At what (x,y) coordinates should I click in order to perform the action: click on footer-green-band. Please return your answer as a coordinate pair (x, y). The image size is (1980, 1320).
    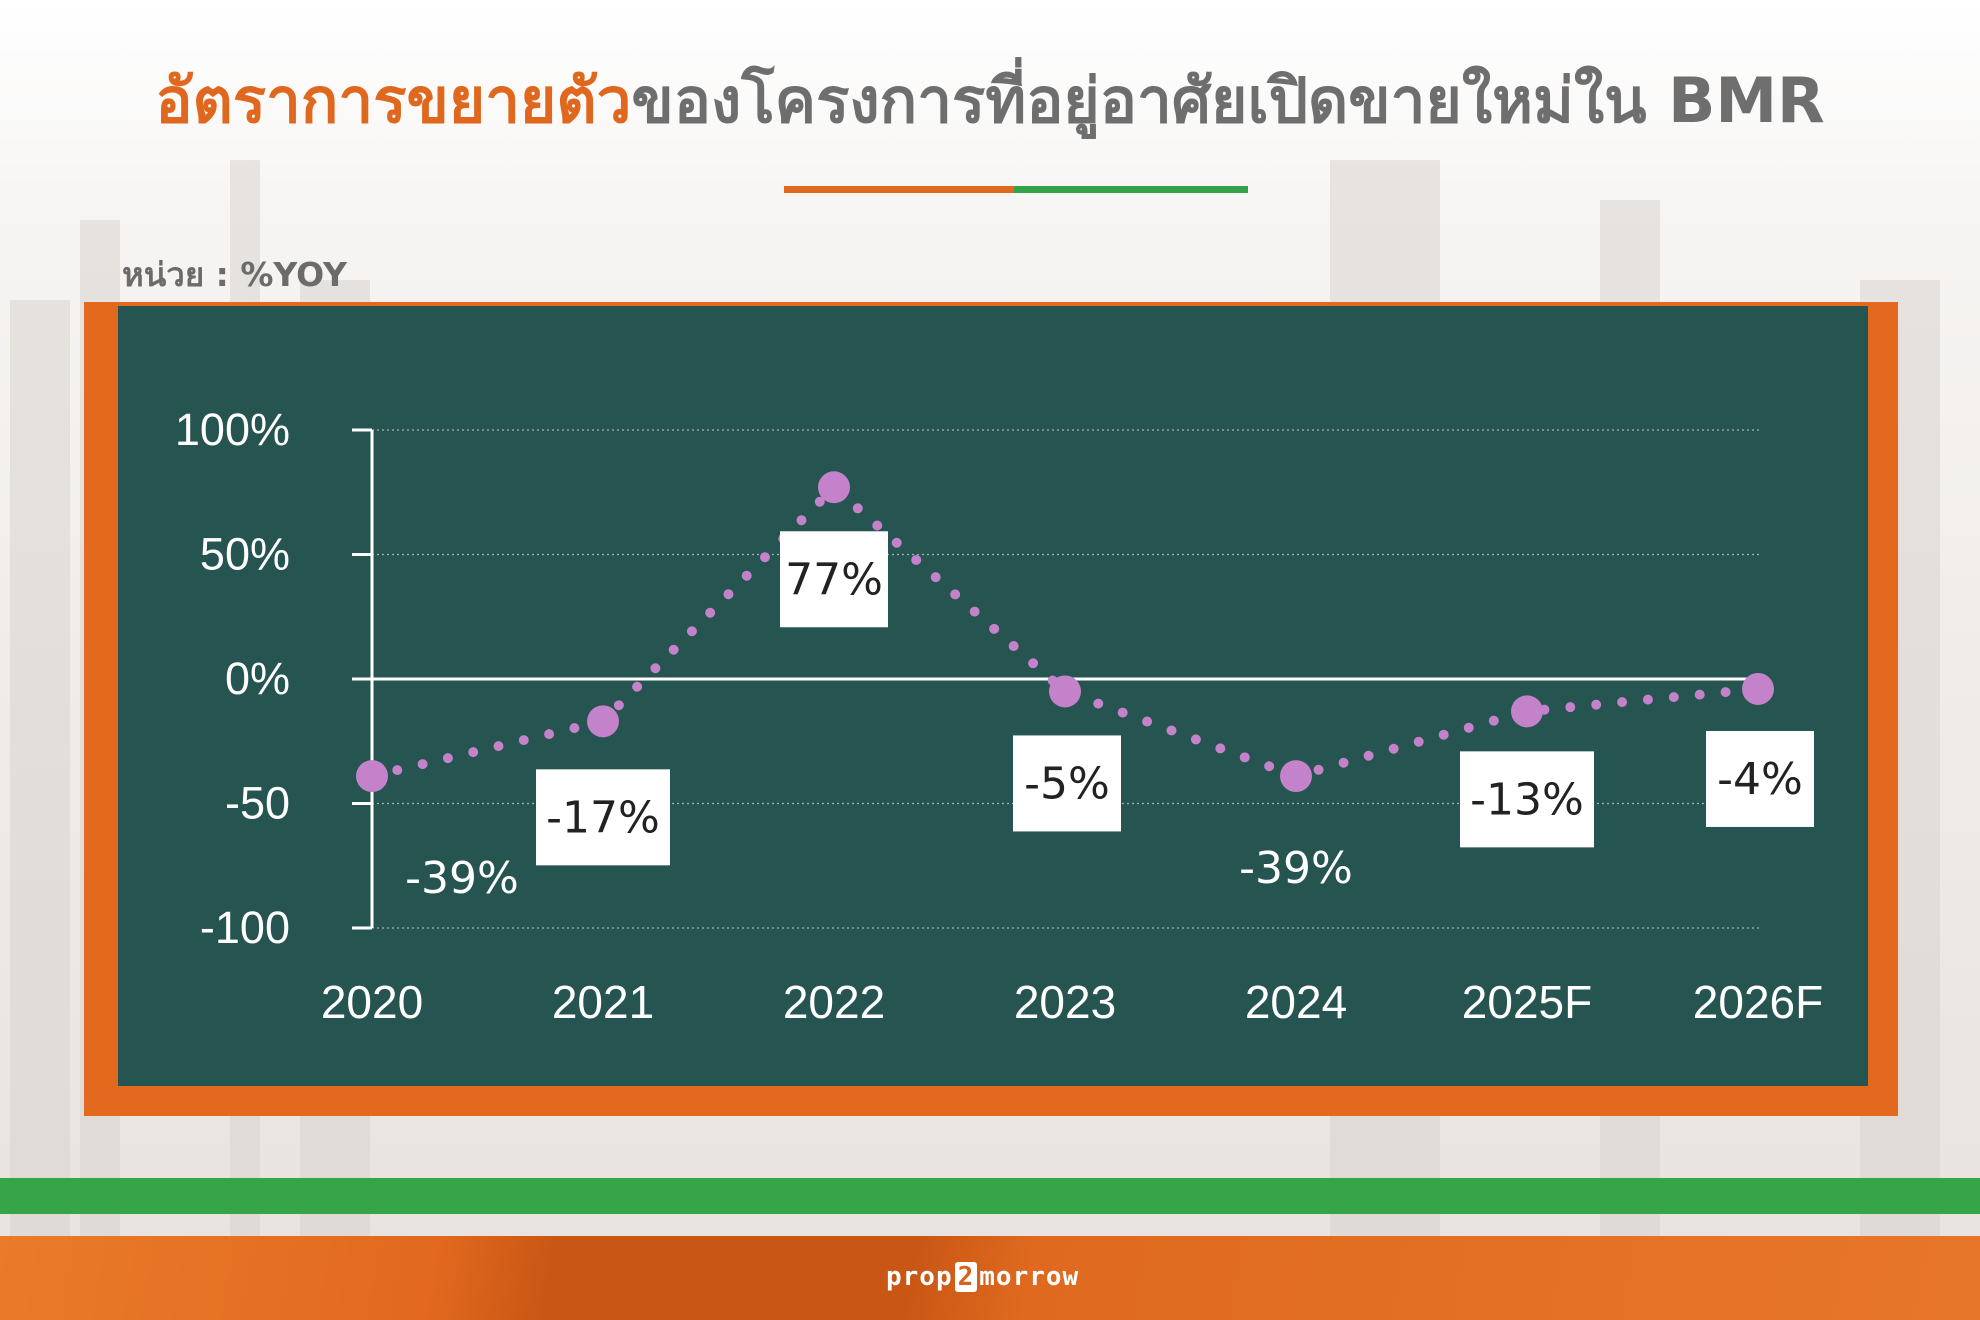
    Looking at the image, I should click on (990, 1196).